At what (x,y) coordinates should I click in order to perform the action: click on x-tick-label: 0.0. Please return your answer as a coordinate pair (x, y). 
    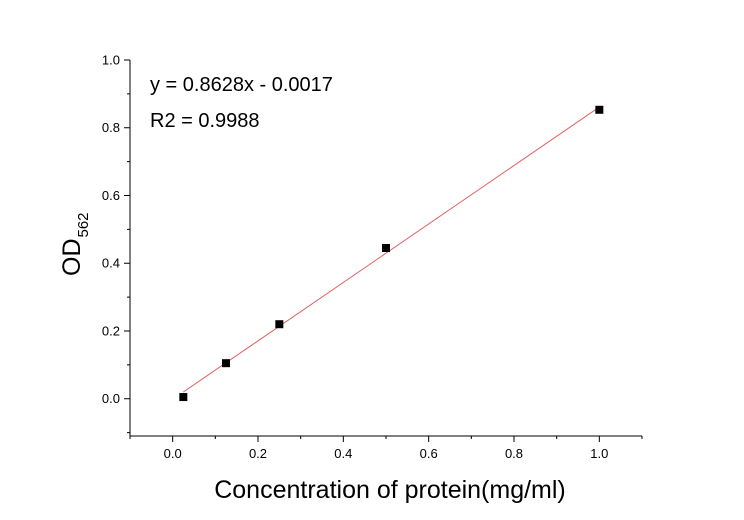
    Looking at the image, I should click on (173, 453).